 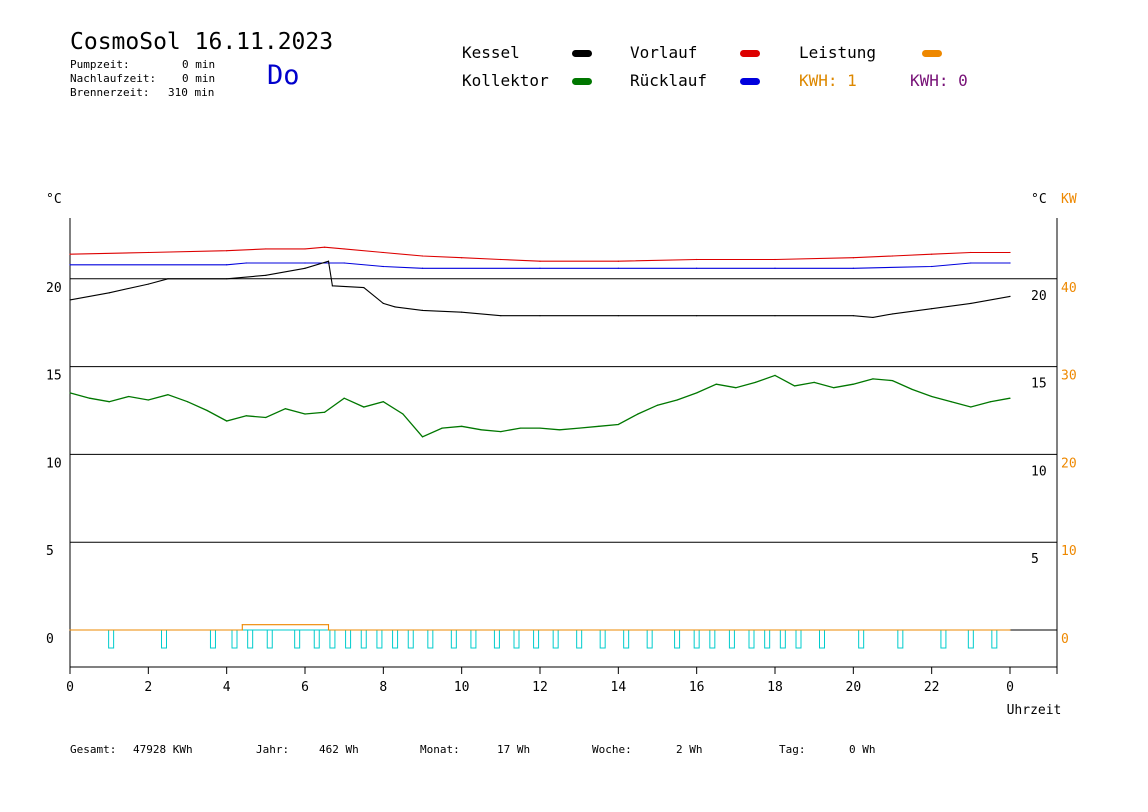 I want to click on x-tick-6: 12, so click(x=540, y=687).